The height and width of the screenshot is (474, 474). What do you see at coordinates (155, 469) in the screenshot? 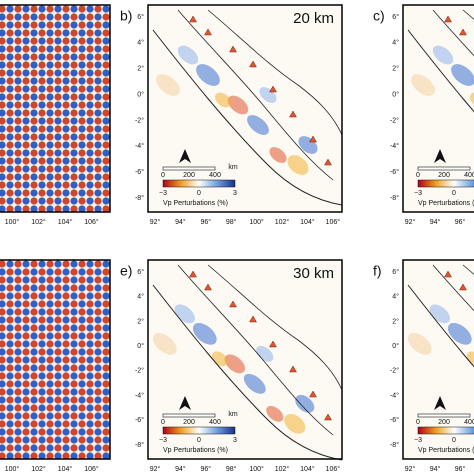
I see `x-tick-label: 92°` at bounding box center [155, 469].